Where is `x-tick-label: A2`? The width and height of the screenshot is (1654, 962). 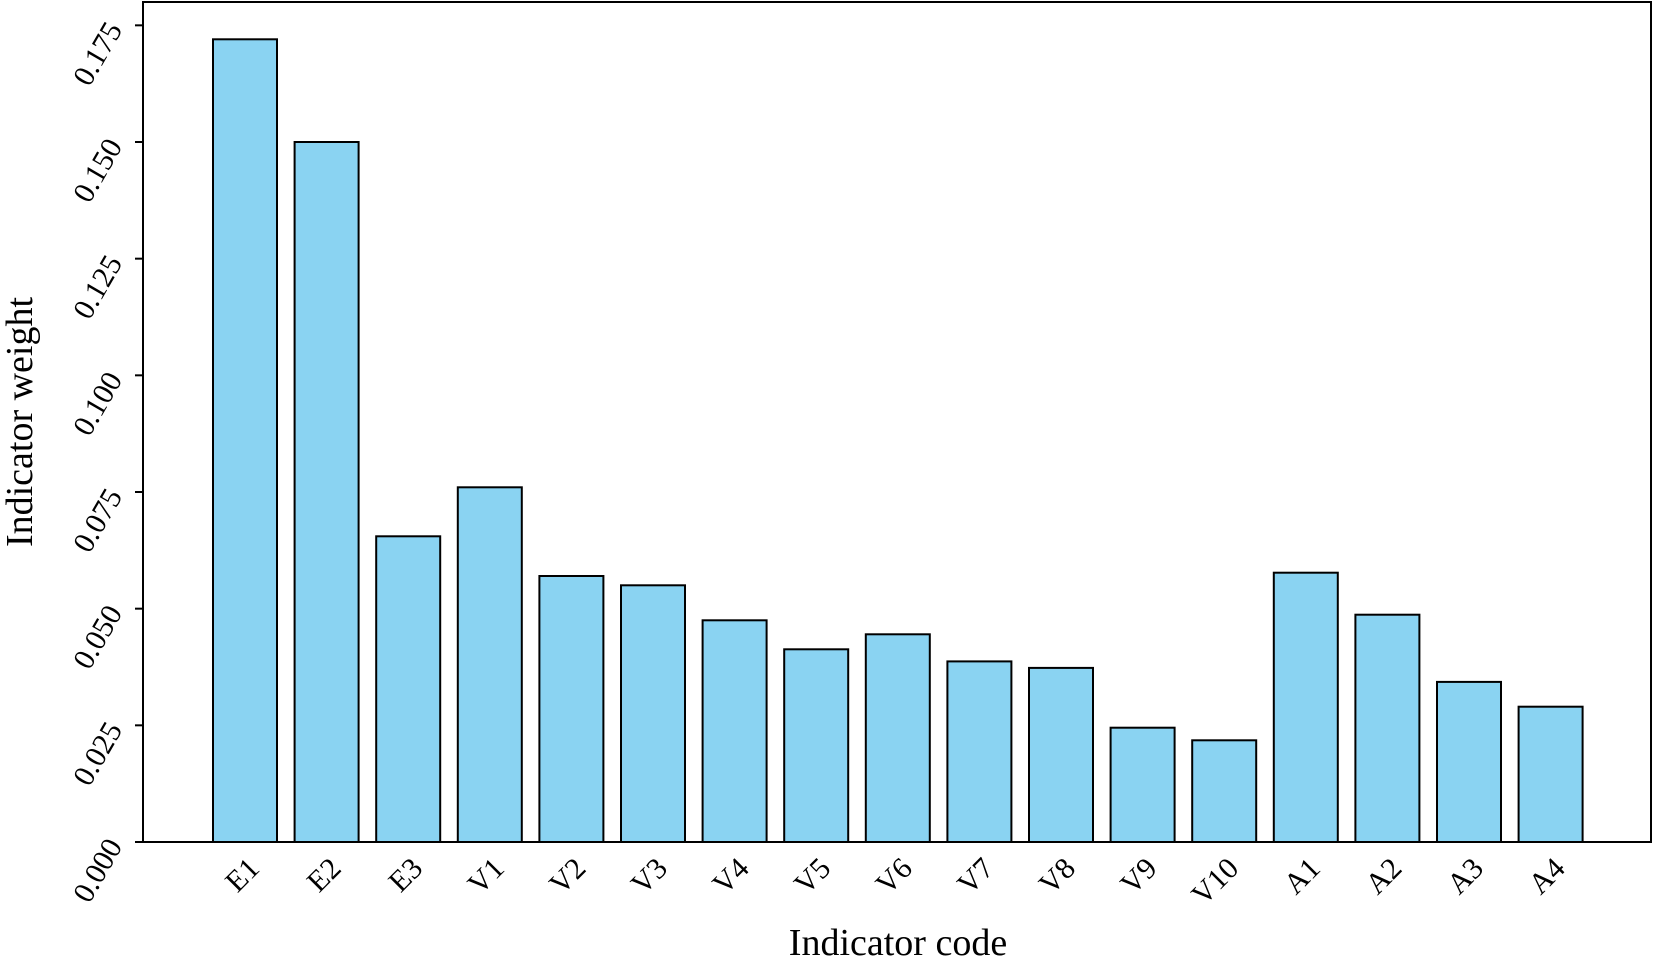 x-tick-label: A2 is located at coordinates (1383, 876).